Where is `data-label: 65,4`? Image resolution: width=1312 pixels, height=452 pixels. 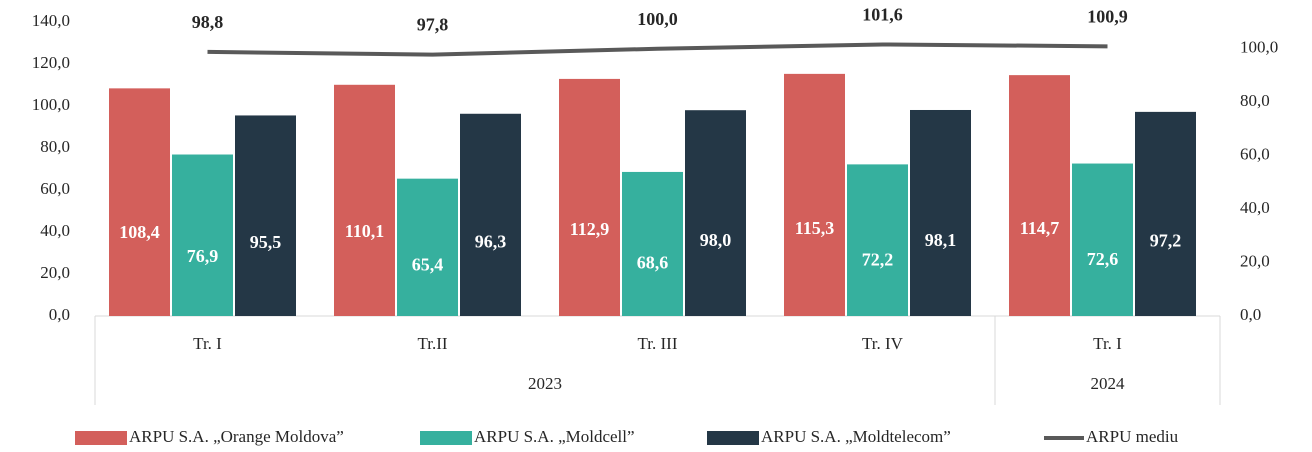
data-label: 65,4 is located at coordinates (428, 265).